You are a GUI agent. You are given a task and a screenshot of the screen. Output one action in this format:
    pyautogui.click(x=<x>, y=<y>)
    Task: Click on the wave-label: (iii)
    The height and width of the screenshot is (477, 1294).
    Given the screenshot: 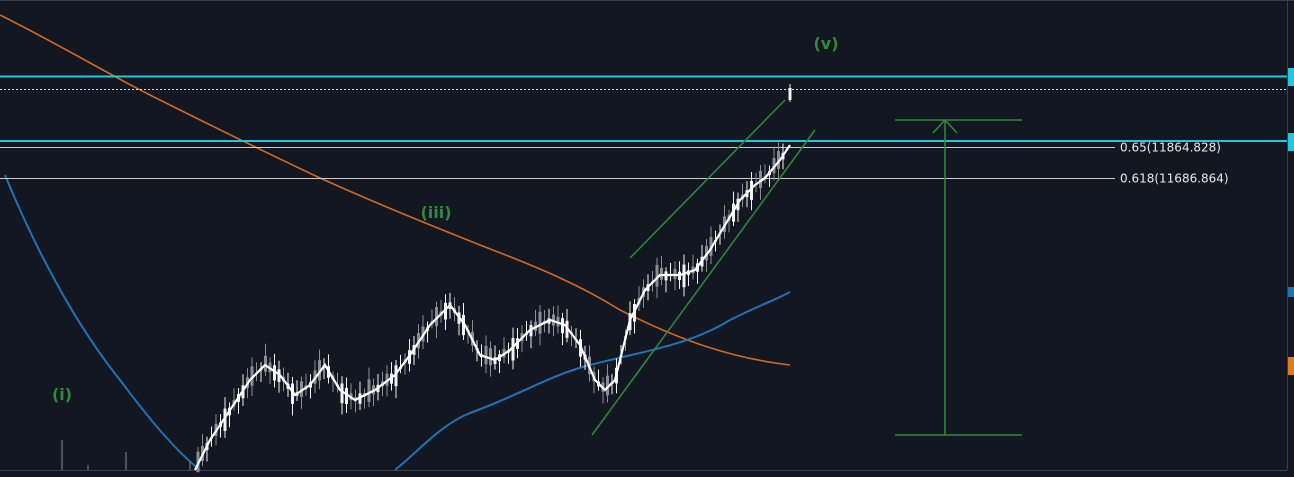 What is the action you would take?
    pyautogui.click(x=435, y=212)
    